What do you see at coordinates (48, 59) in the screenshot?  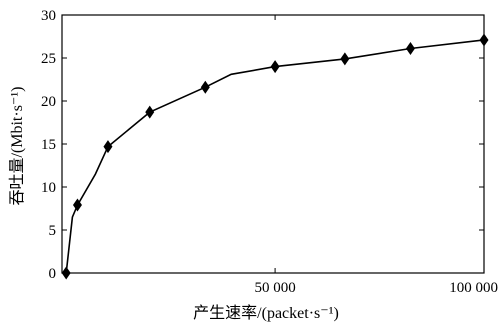 I see `y-tick-label: 25` at bounding box center [48, 59].